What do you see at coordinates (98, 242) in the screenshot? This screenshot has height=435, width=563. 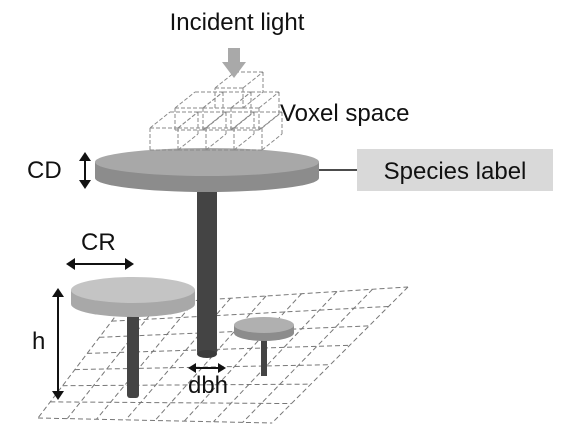 I see `crown-radius-label: CR` at bounding box center [98, 242].